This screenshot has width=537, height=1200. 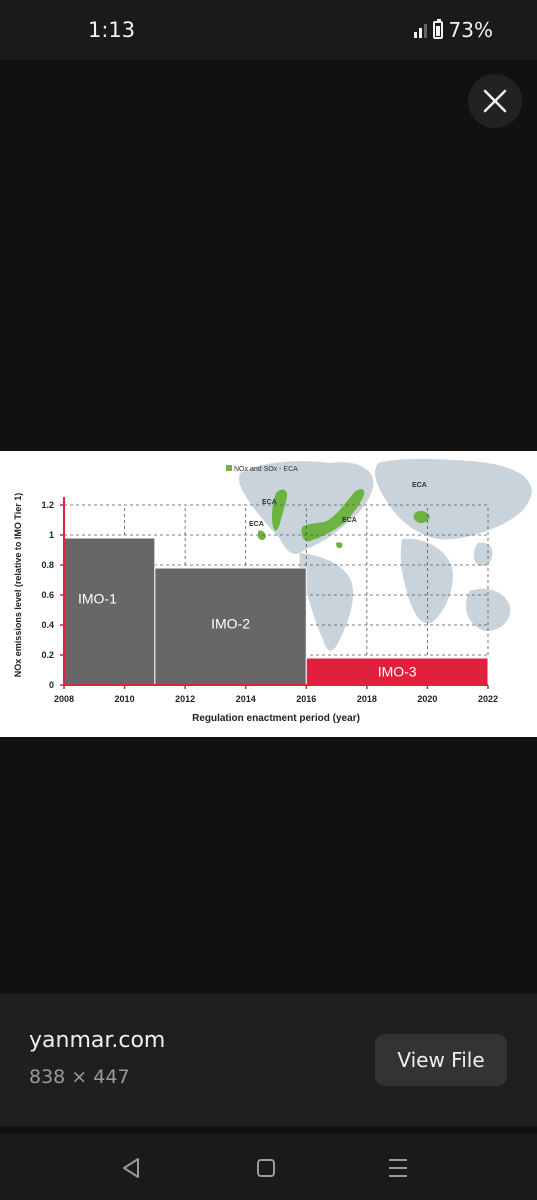 I want to click on battery-percent: 73%, so click(x=470, y=30).